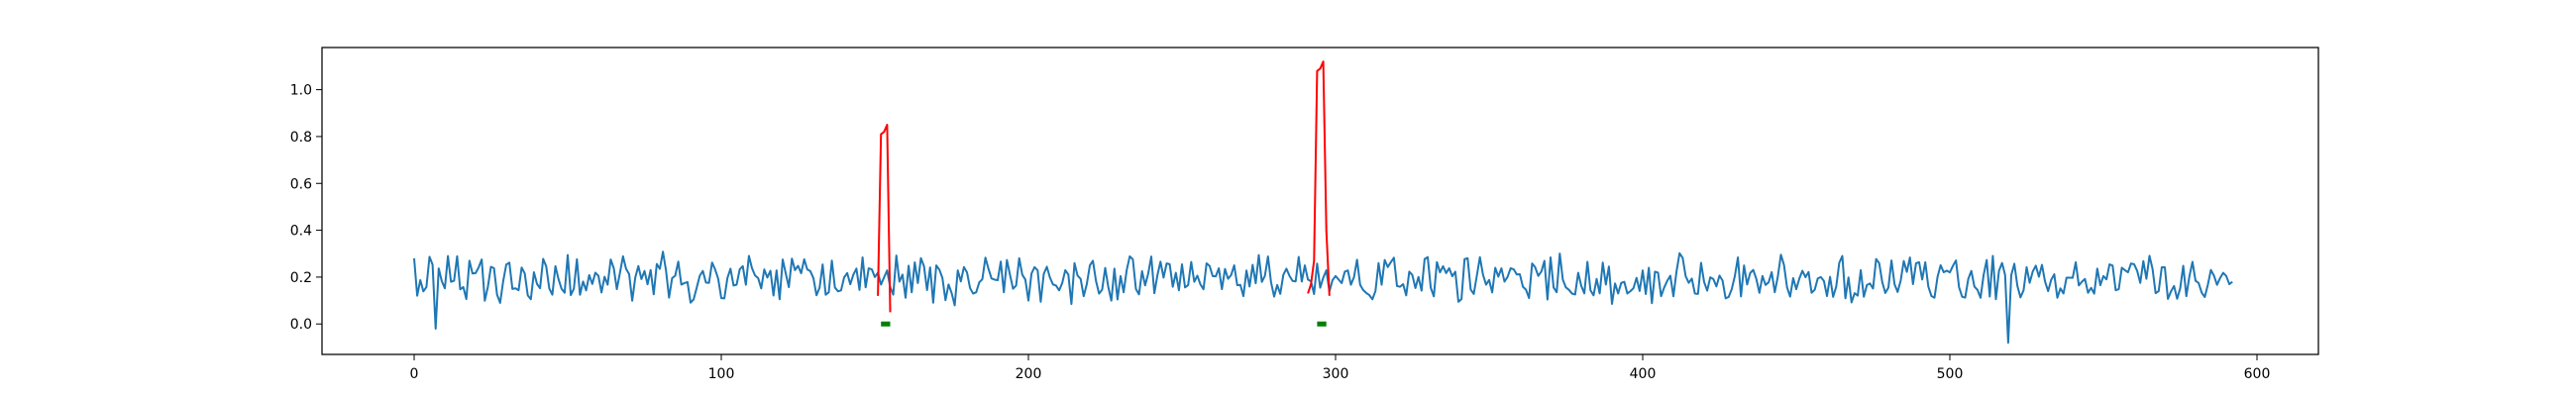  What do you see at coordinates (415, 374) in the screenshot?
I see `x-tick-label: 0` at bounding box center [415, 374].